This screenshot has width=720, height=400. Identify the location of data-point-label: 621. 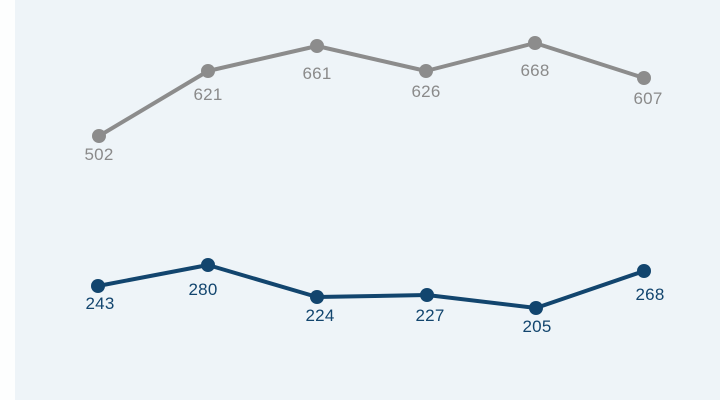
(208, 94).